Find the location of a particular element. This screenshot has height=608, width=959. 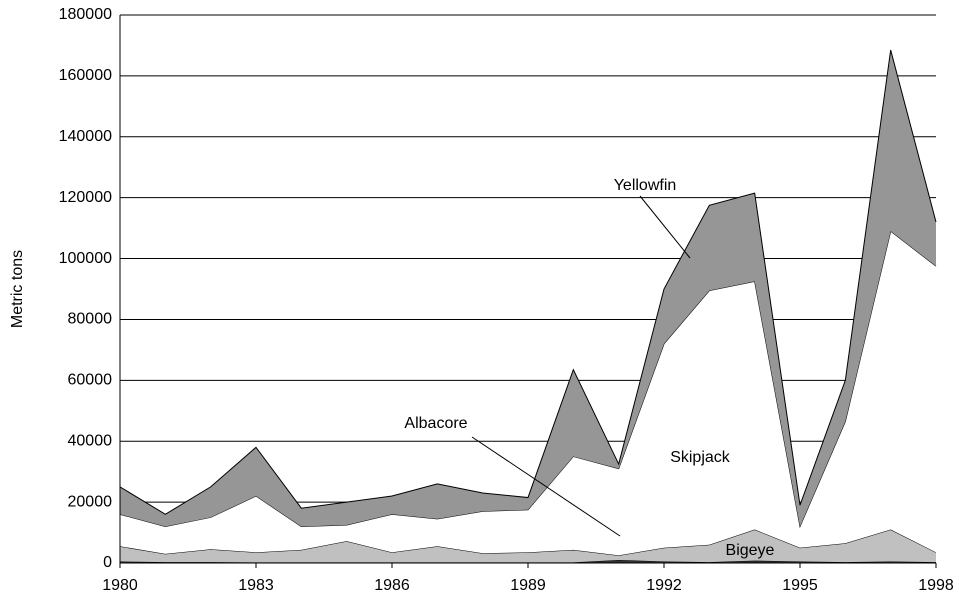

y-tick-label: 160000 is located at coordinates (85, 75).